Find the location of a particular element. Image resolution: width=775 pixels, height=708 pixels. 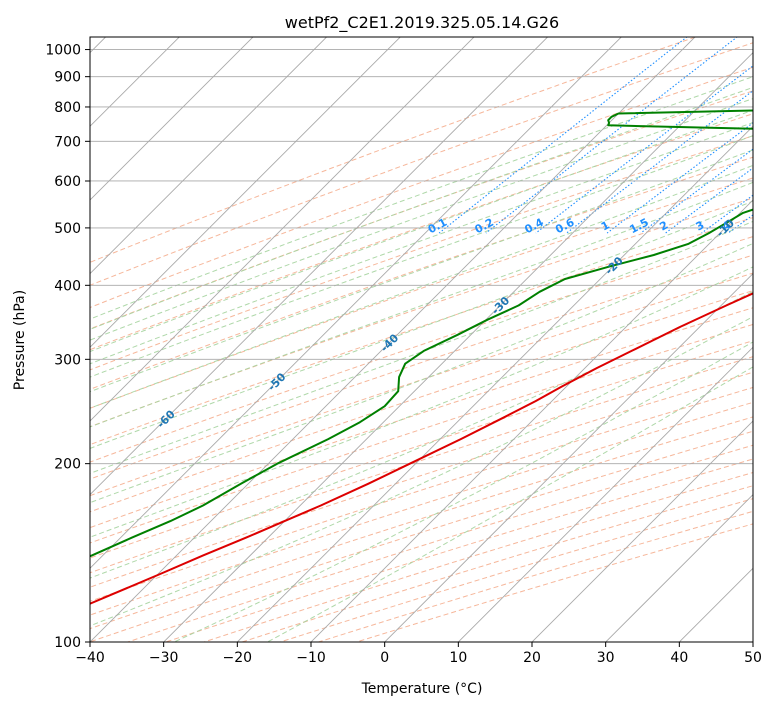

y-tick-label: 200 is located at coordinates (67, 465).